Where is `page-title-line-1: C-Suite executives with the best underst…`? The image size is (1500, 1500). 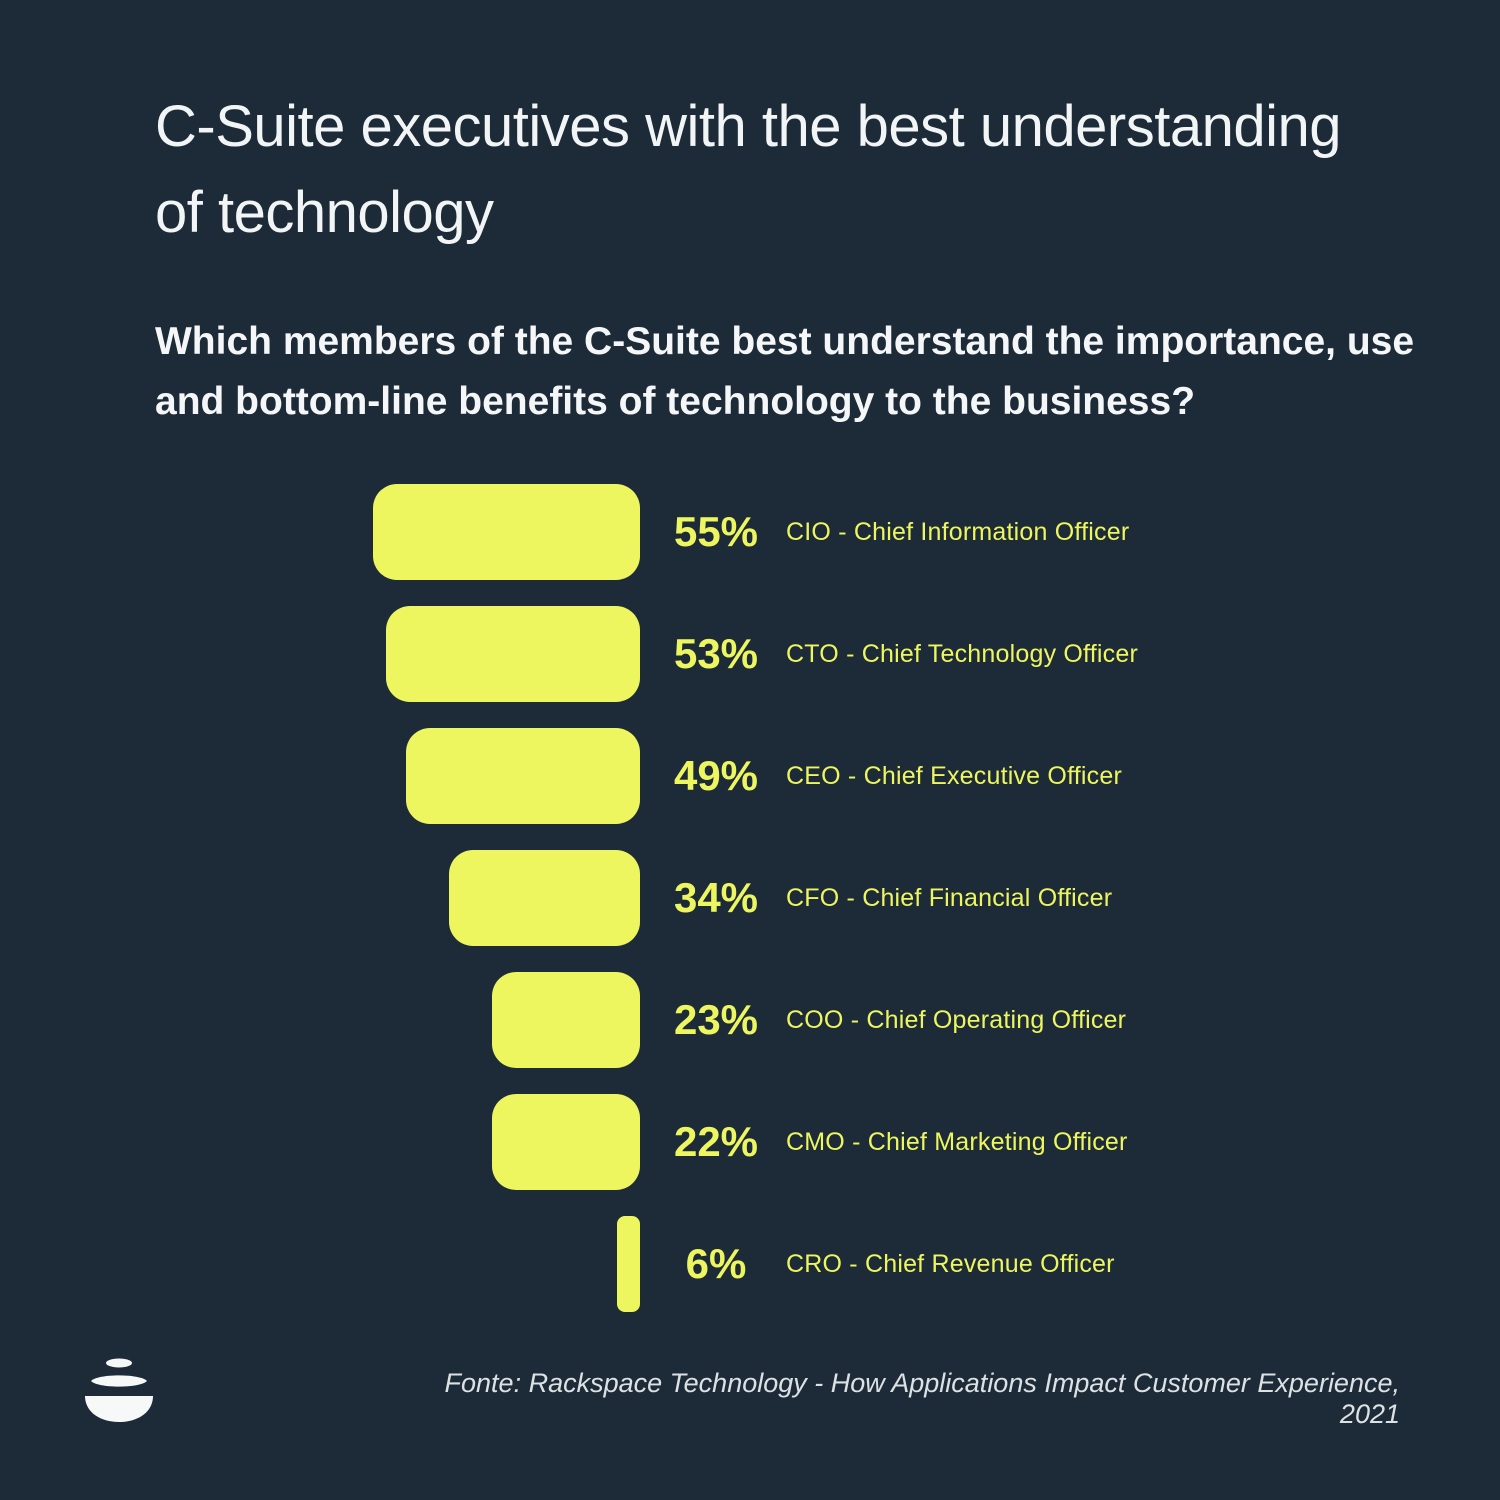
page-title-line-1: C-Suite executives with the best underst… is located at coordinates (748, 126).